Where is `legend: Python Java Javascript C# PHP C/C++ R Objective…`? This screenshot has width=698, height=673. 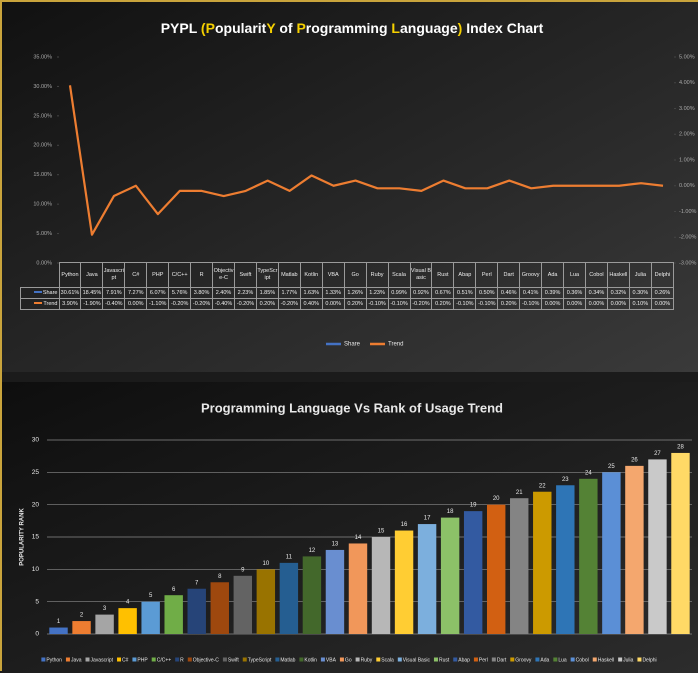
legend: Python Java Javascript C# PHP C/C++ R Objective… is located at coordinates (349, 660).